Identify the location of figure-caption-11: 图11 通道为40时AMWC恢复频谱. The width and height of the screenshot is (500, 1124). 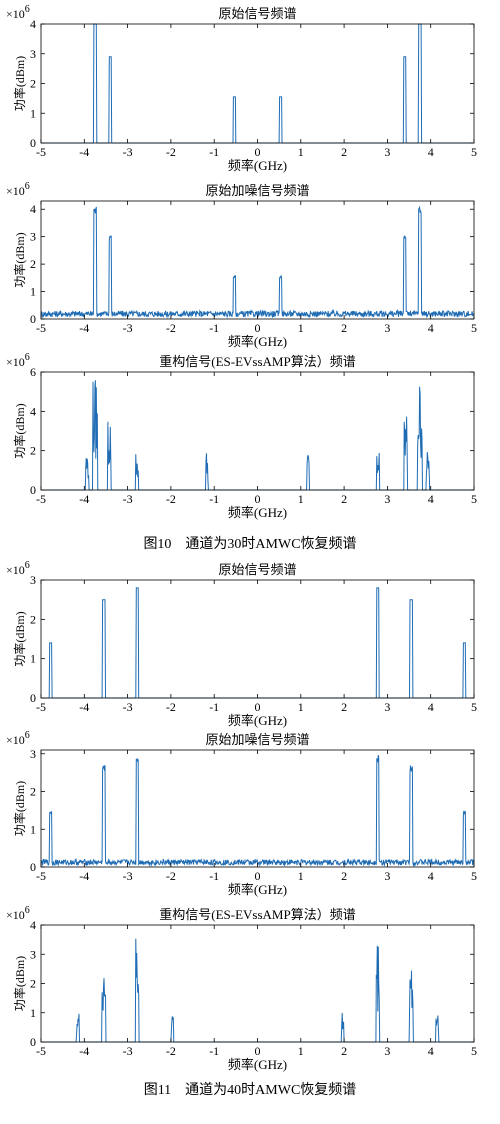
(250, 1089).